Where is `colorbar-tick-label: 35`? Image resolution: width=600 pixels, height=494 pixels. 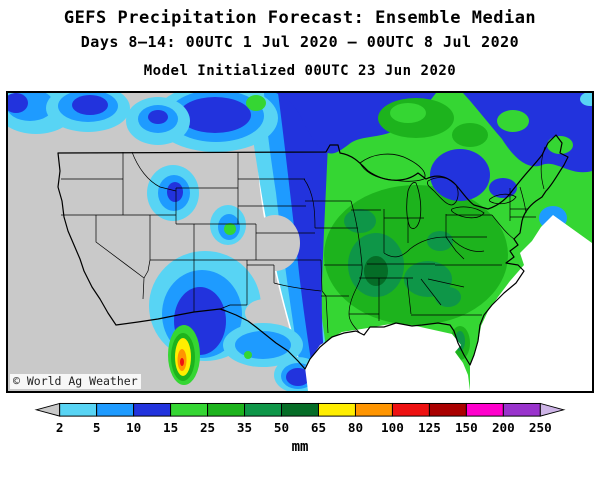 colorbar-tick-label: 35 is located at coordinates (244, 427).